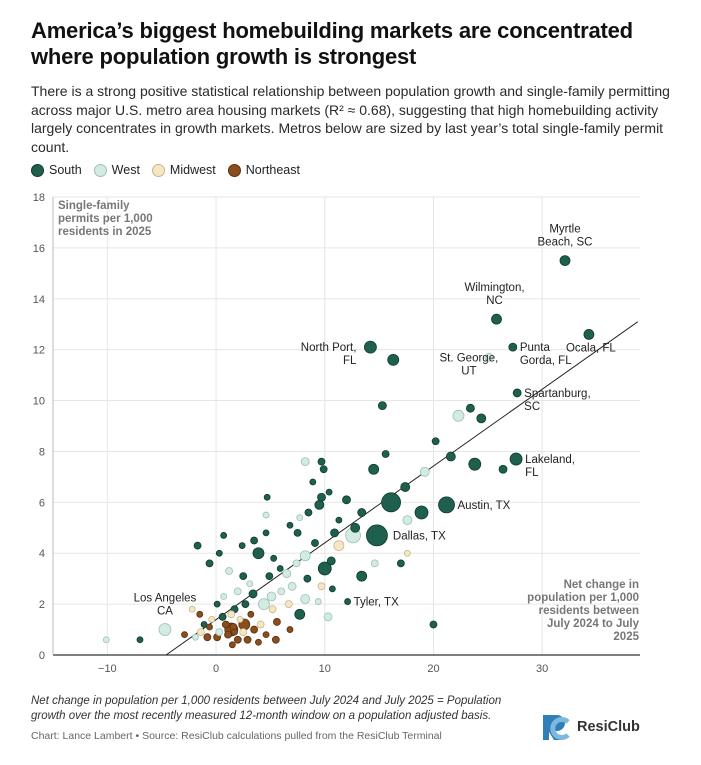 The image size is (701, 765). Describe the element at coordinates (100, 170) in the screenshot. I see `legend-swatch-west` at that location.